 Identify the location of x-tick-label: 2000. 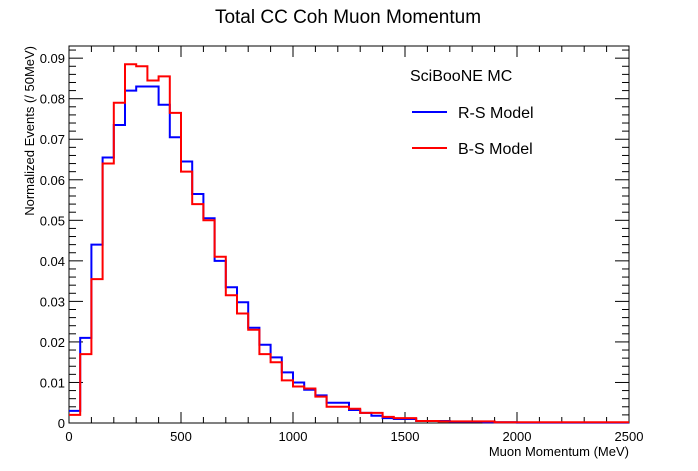
(517, 436).